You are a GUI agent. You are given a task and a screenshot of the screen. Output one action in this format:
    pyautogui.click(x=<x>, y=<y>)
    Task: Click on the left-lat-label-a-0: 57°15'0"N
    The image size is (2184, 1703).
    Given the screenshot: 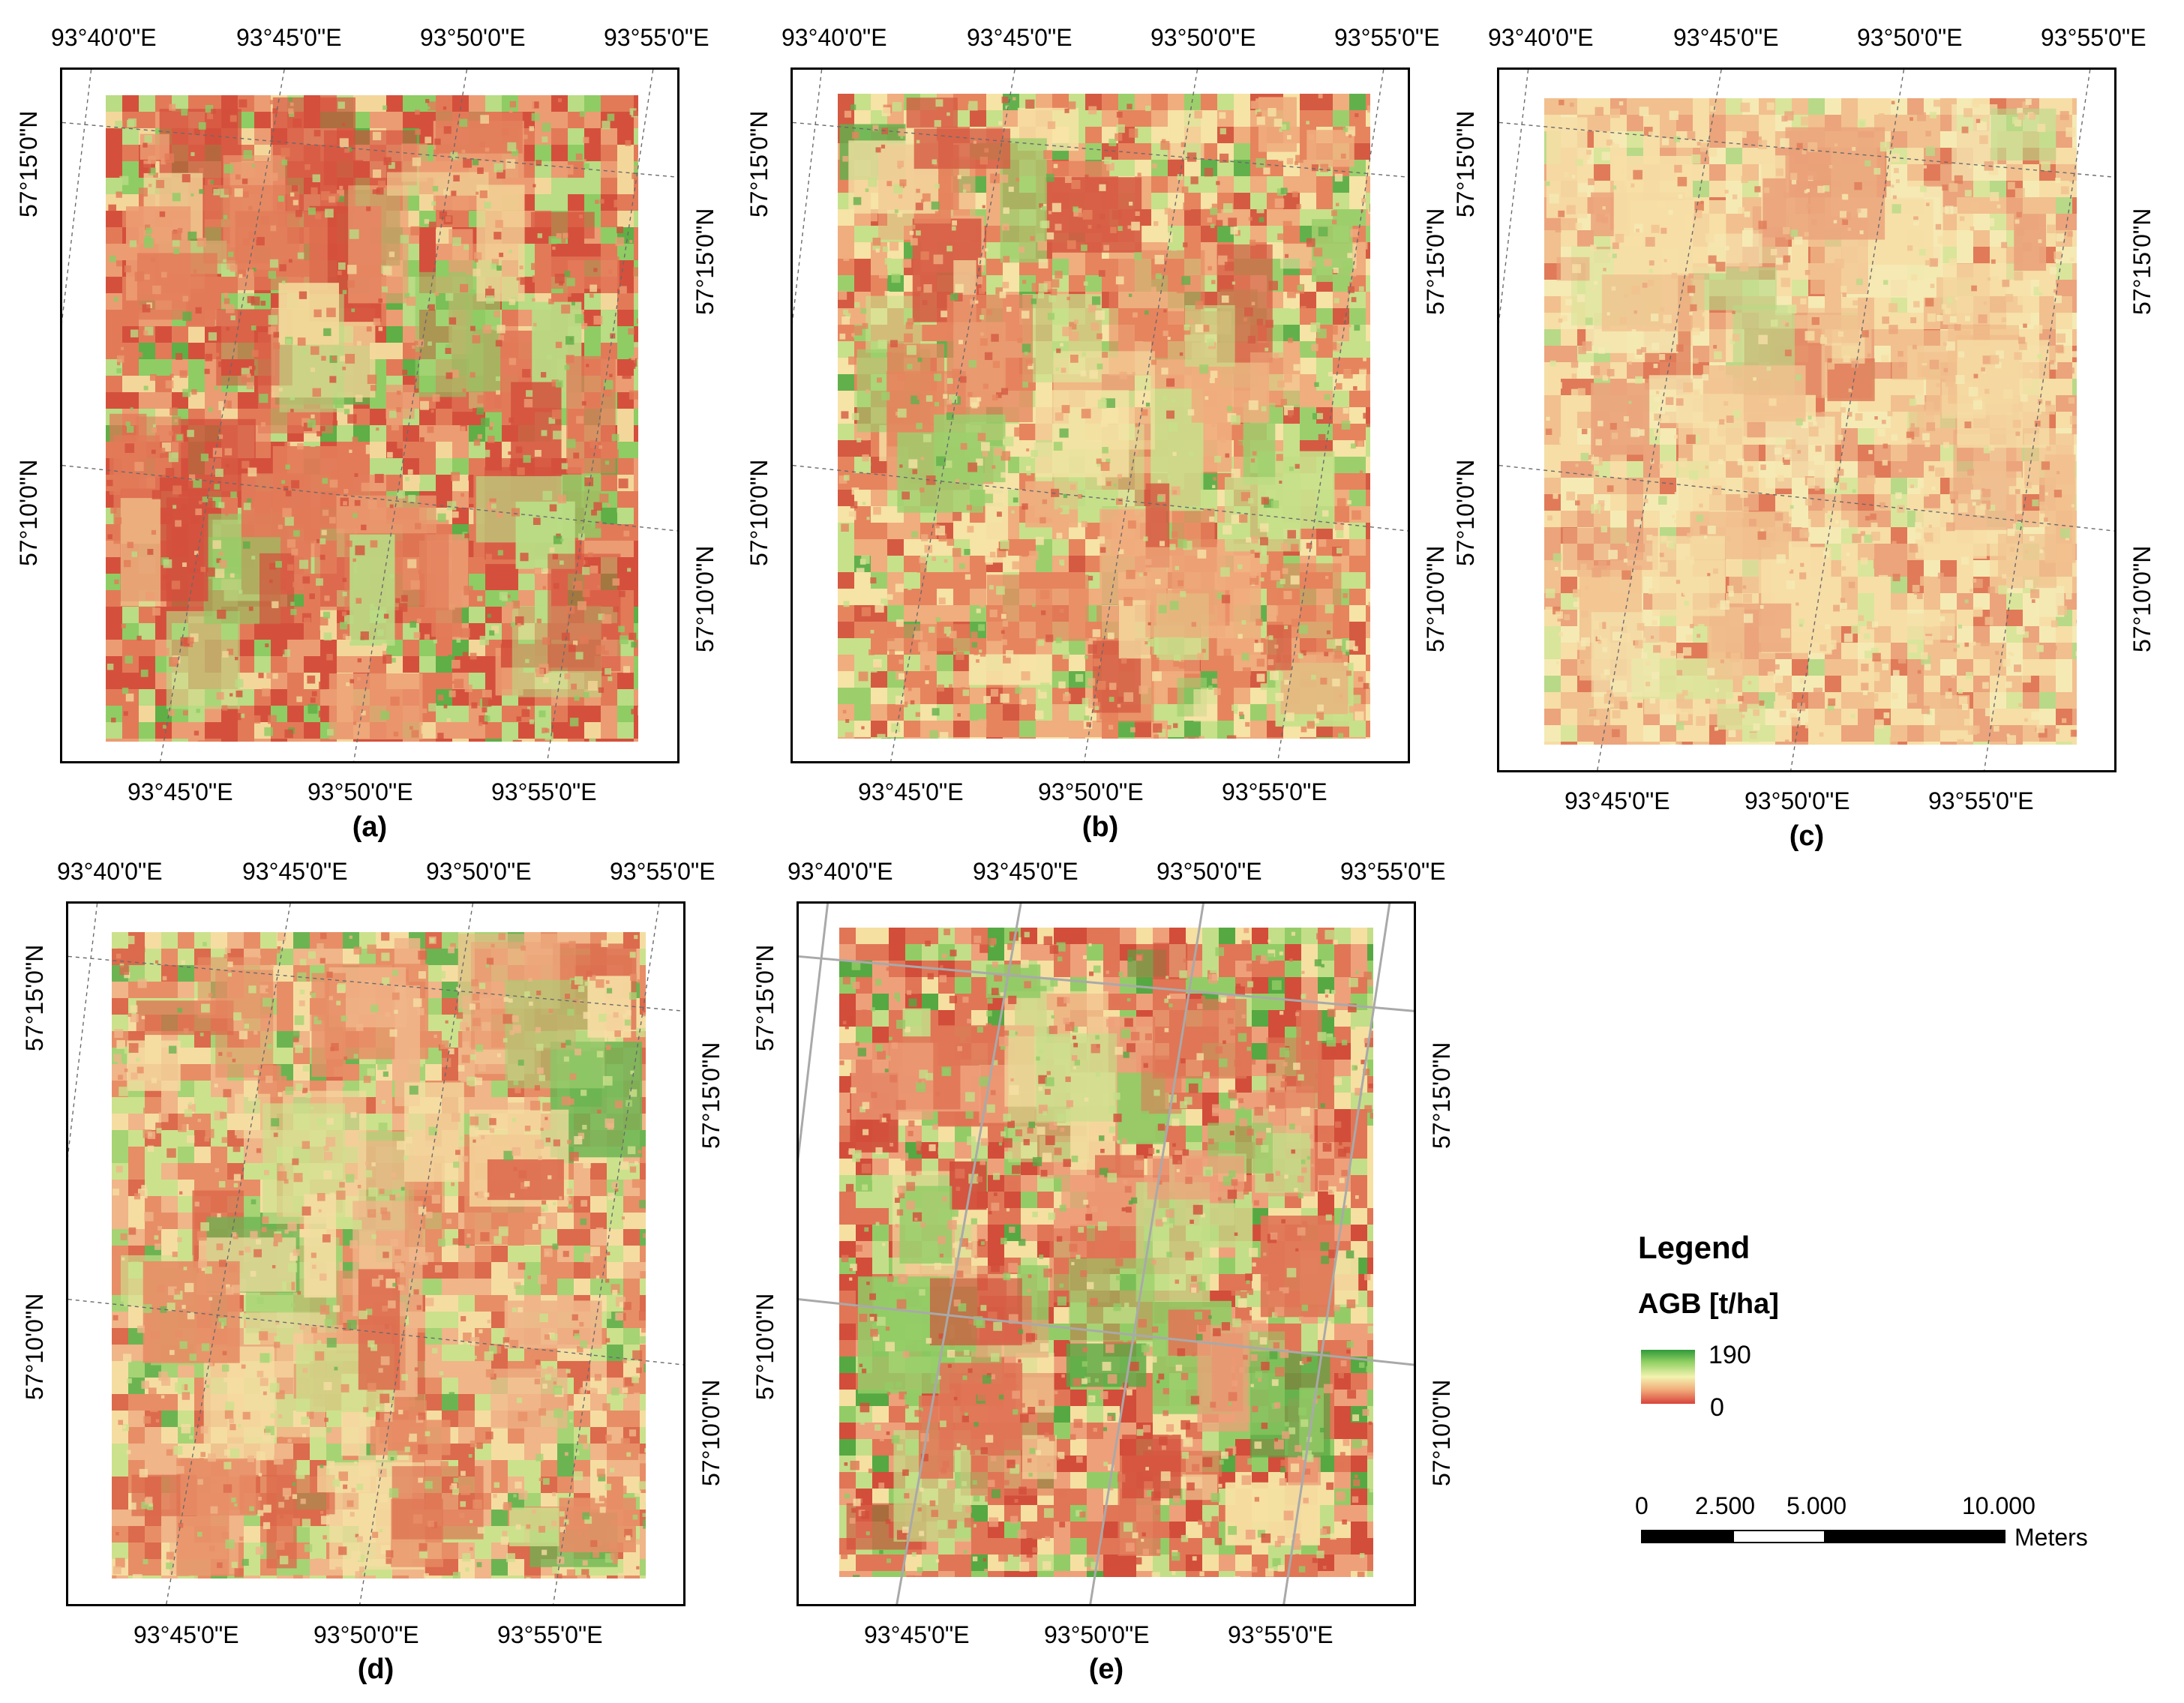 What is the action you would take?
    pyautogui.click(x=28, y=163)
    